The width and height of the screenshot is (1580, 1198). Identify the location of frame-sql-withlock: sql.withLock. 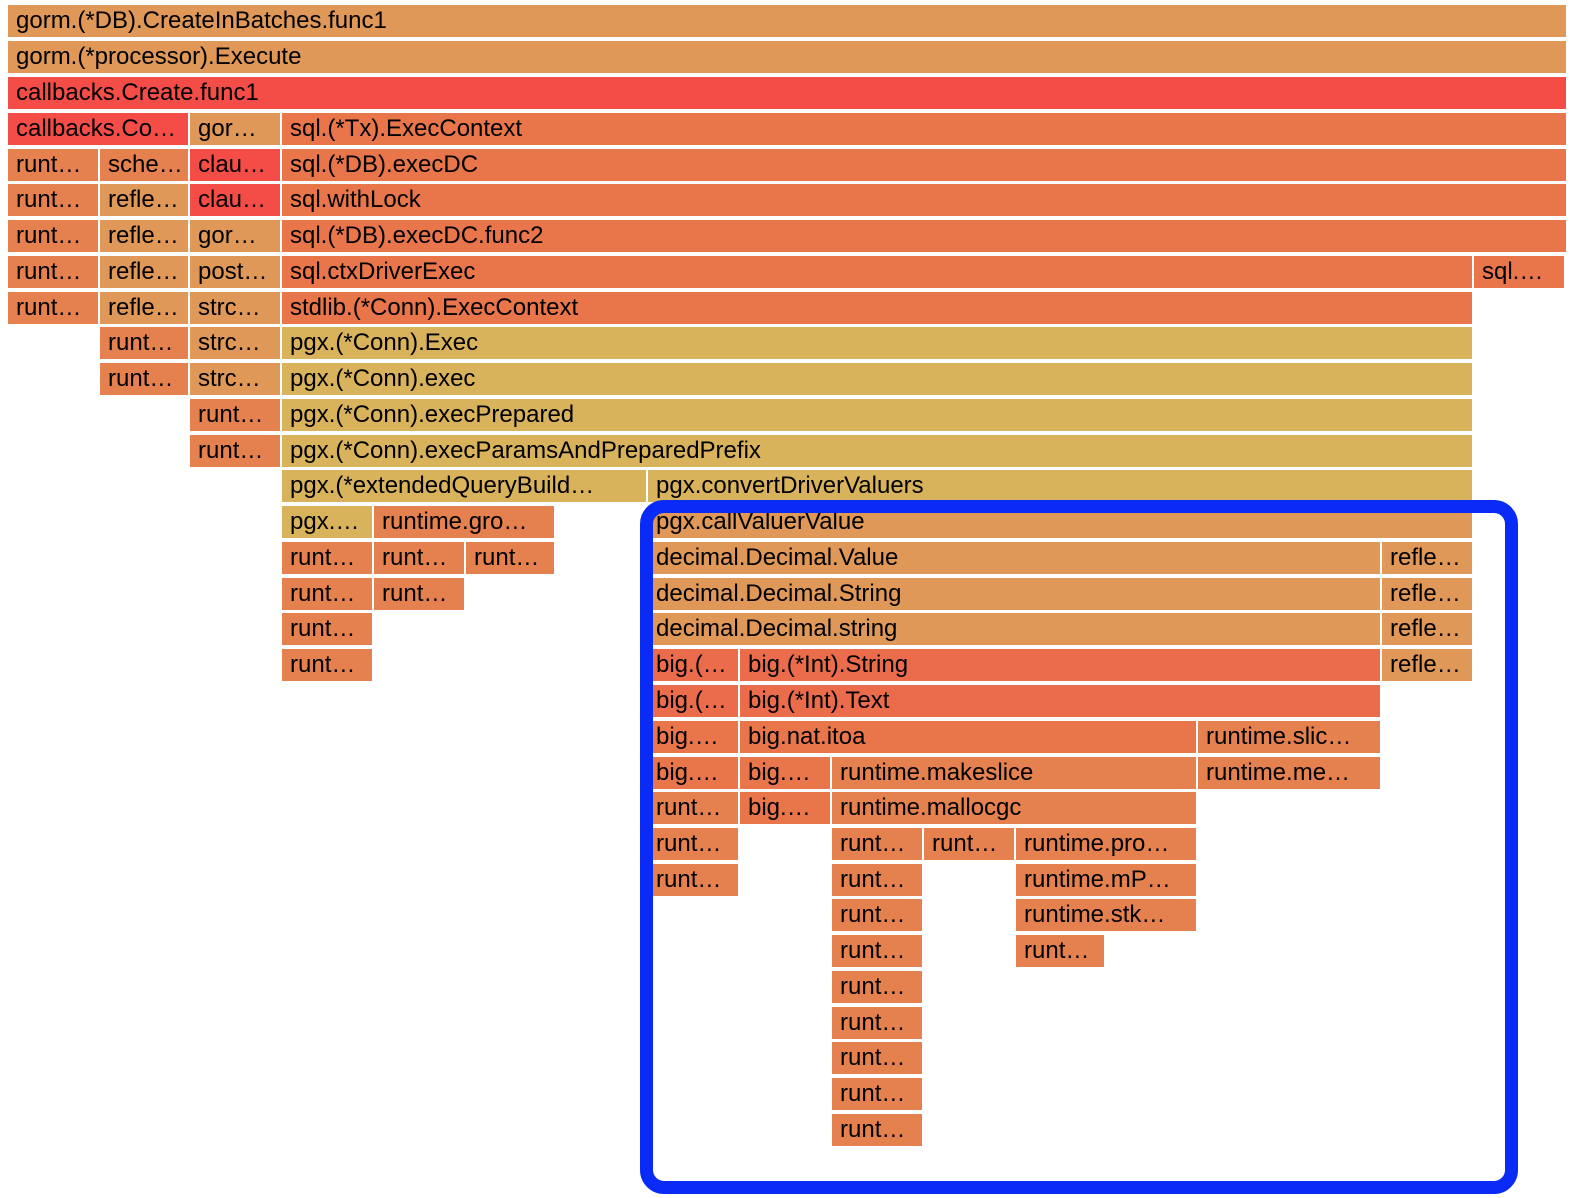
(925, 201).